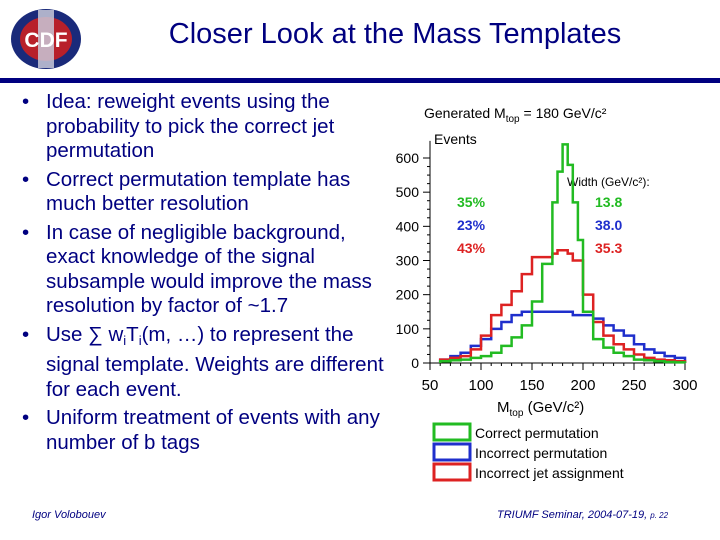 Image resolution: width=720 pixels, height=540 pixels. I want to click on width-header: Width (GeV/c²):, so click(608, 182).